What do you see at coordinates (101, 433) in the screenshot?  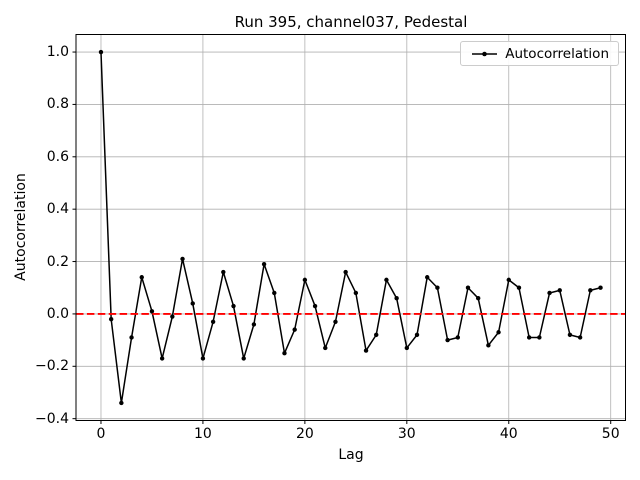 I see `x-tick-label: 0` at bounding box center [101, 433].